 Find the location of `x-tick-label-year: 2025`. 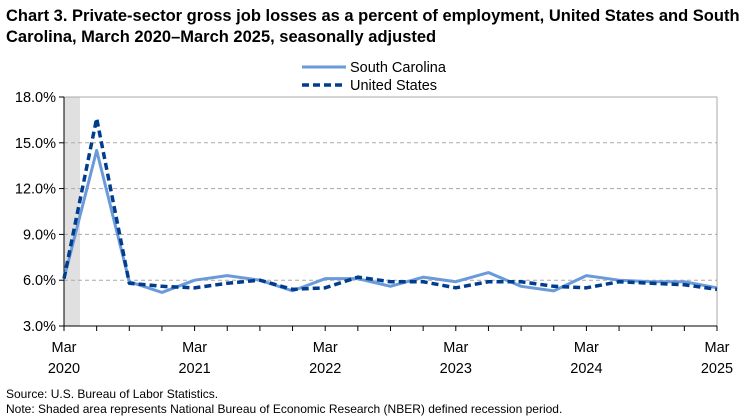

x-tick-label-year: 2025 is located at coordinates (717, 369).